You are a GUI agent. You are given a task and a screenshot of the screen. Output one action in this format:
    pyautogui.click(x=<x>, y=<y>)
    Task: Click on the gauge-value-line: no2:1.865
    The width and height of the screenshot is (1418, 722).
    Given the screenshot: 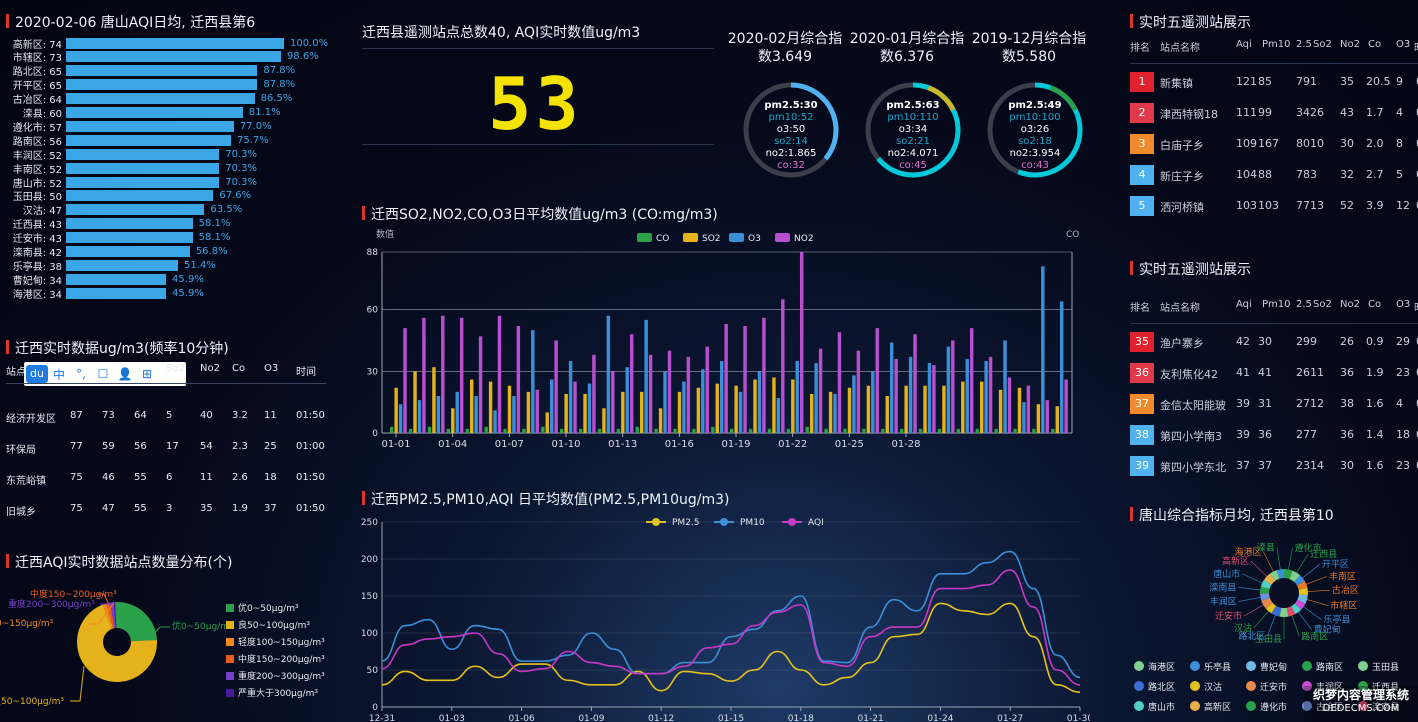 What is the action you would take?
    pyautogui.click(x=791, y=153)
    